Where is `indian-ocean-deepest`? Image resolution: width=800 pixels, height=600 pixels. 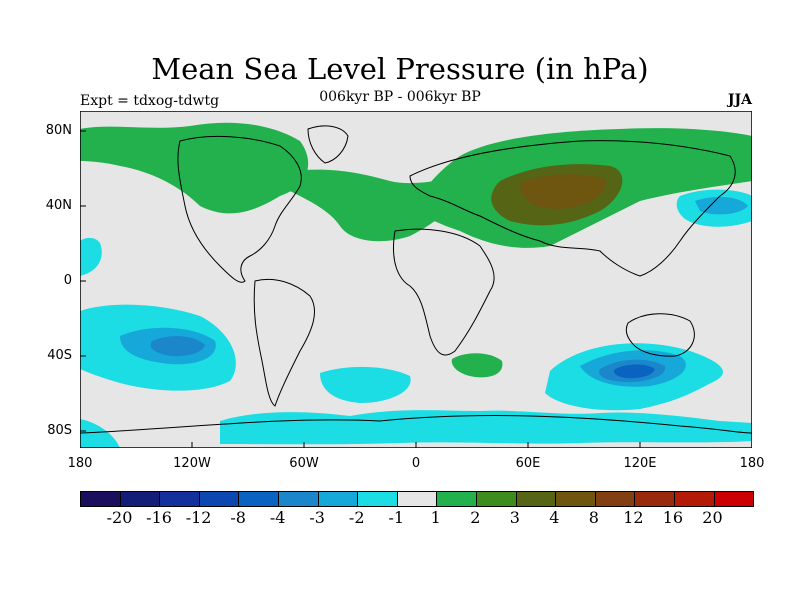 indian-ocean-deepest is located at coordinates (634, 371).